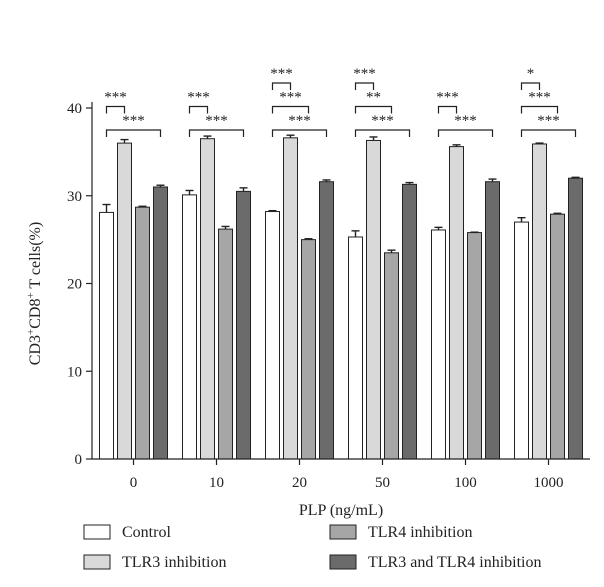 The width and height of the screenshot is (604, 587). I want to click on x-axis-title: PLP (ng/mL), so click(341, 510).